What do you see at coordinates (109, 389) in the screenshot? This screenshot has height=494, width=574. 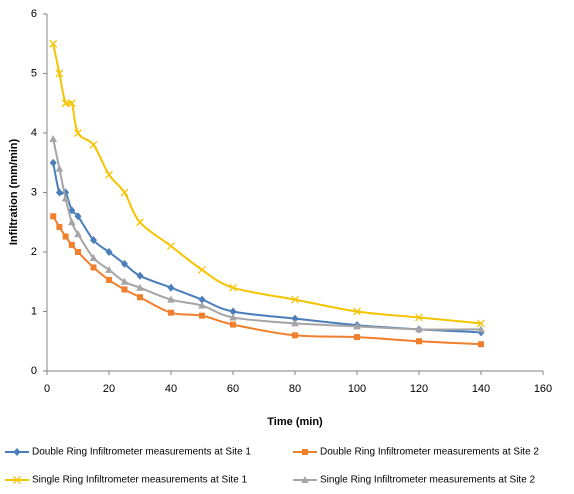 I see `x-tick-label: 20` at bounding box center [109, 389].